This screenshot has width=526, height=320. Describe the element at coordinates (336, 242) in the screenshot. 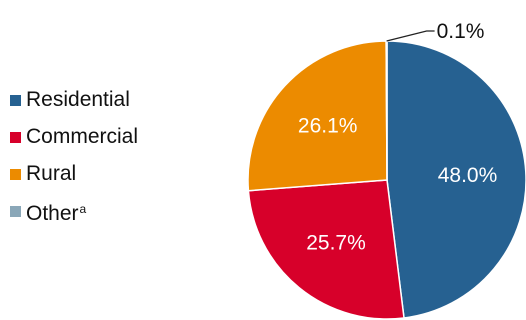

I see `data-label-commercial: 25.7%` at that location.